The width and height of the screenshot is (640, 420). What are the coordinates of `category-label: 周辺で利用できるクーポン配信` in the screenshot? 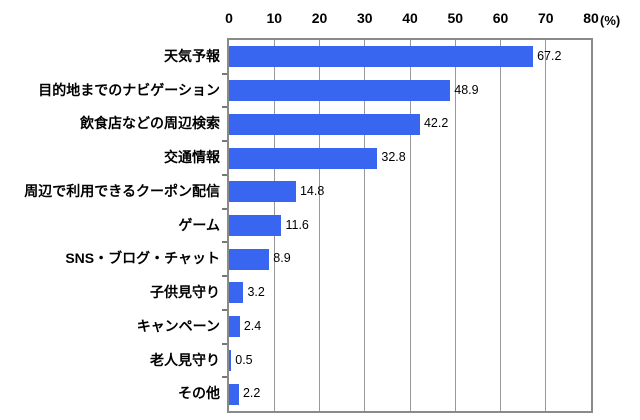 It's located at (122, 190).